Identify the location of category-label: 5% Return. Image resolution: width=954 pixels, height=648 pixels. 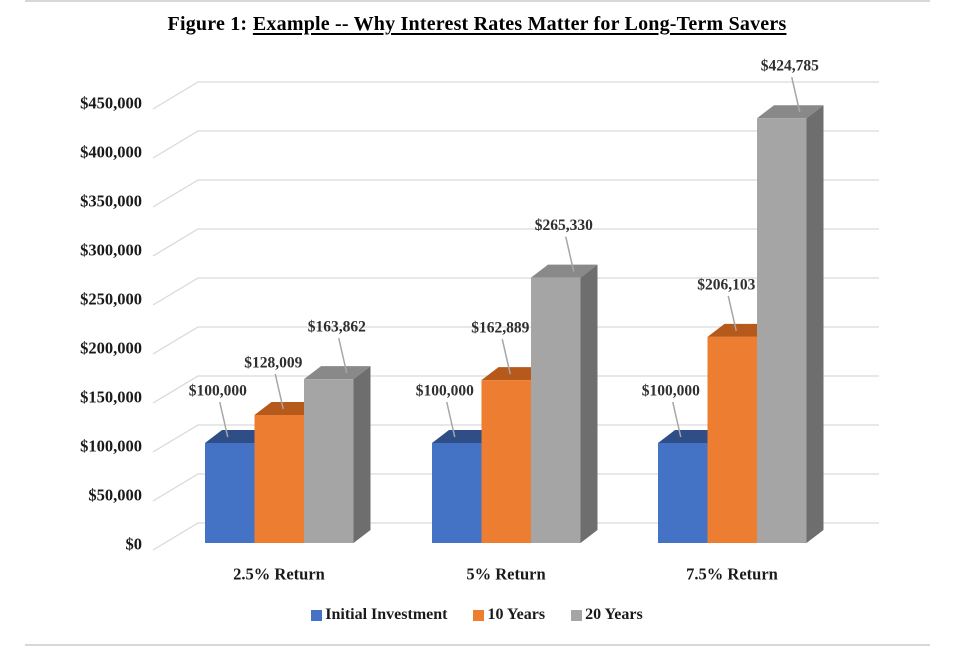
(505, 574).